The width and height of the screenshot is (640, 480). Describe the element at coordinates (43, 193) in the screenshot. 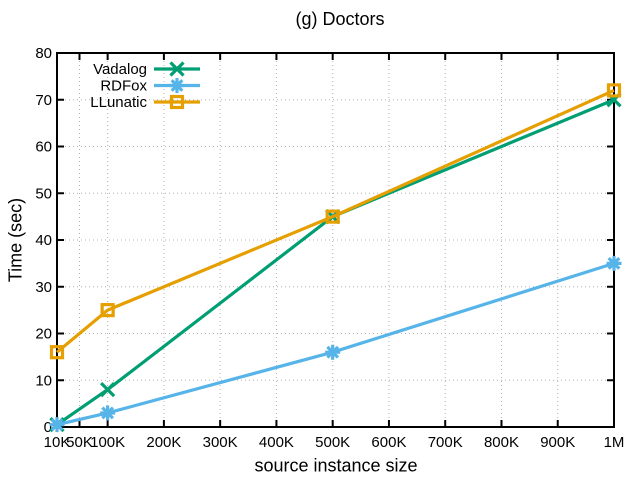

I see `y-tick-label-50: 50` at that location.